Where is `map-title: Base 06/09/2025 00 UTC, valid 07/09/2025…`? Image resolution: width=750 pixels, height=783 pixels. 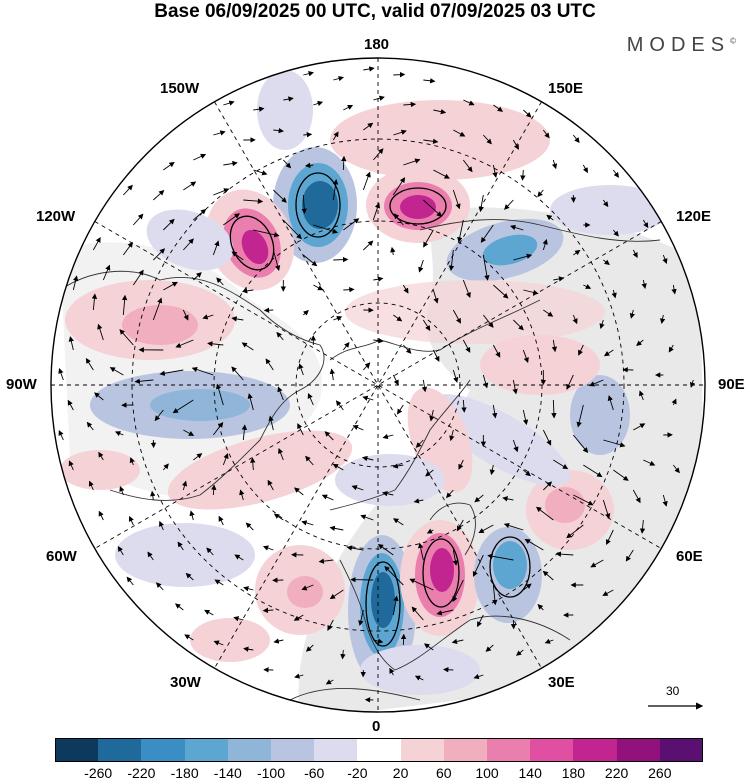
map-title: Base 06/09/2025 00 UTC, valid 07/09/2025… is located at coordinates (375, 11).